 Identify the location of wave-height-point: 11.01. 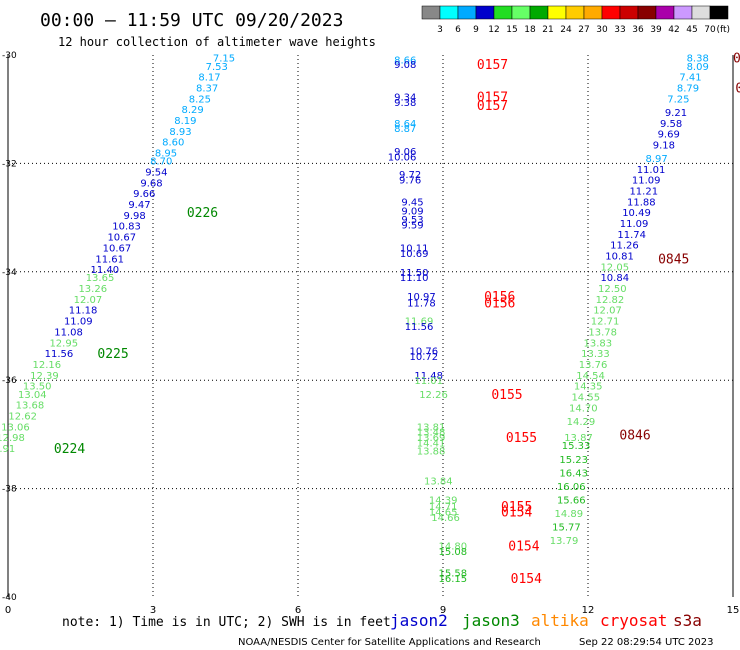
(428, 381).